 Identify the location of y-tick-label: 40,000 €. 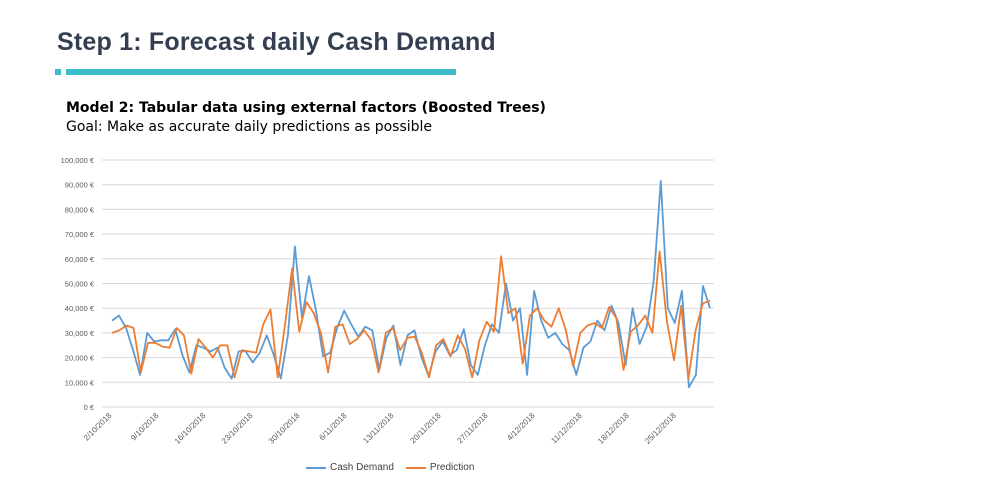
(80, 308).